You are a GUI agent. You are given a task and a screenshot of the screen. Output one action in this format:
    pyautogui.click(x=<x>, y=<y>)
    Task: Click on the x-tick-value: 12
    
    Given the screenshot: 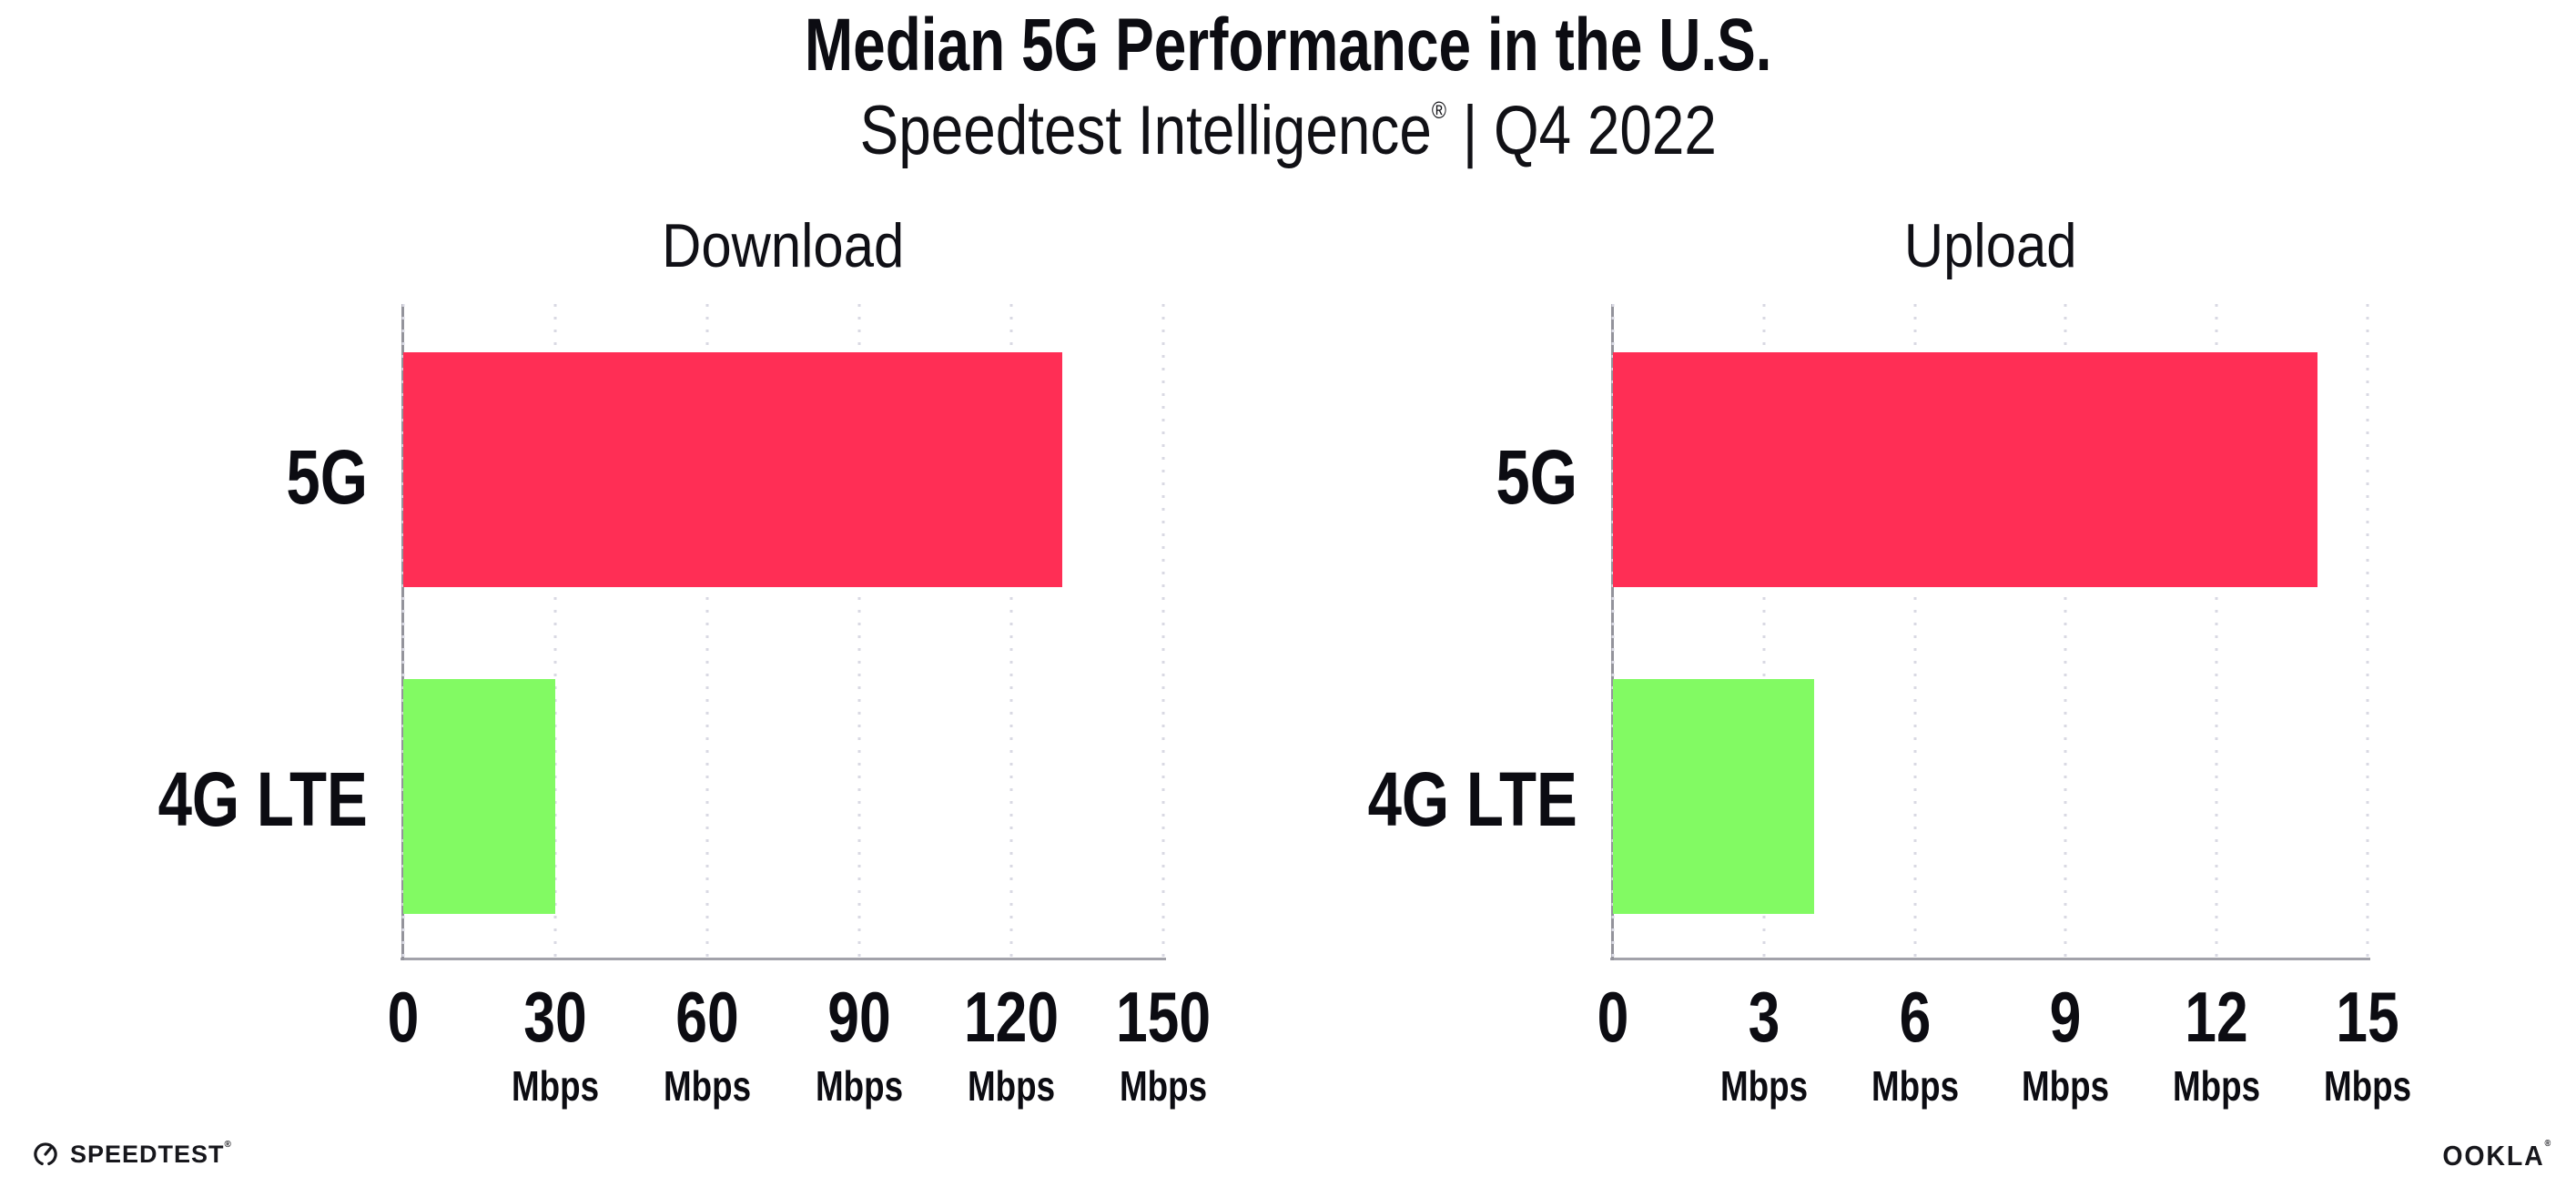 What is the action you would take?
    pyautogui.click(x=2216, y=1017)
    